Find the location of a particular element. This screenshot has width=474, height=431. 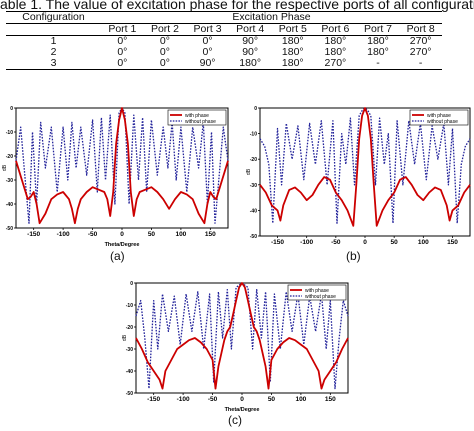

table-row: 3 0° 0° 90° 180° 180° 270° - - is located at coordinates (224, 64).